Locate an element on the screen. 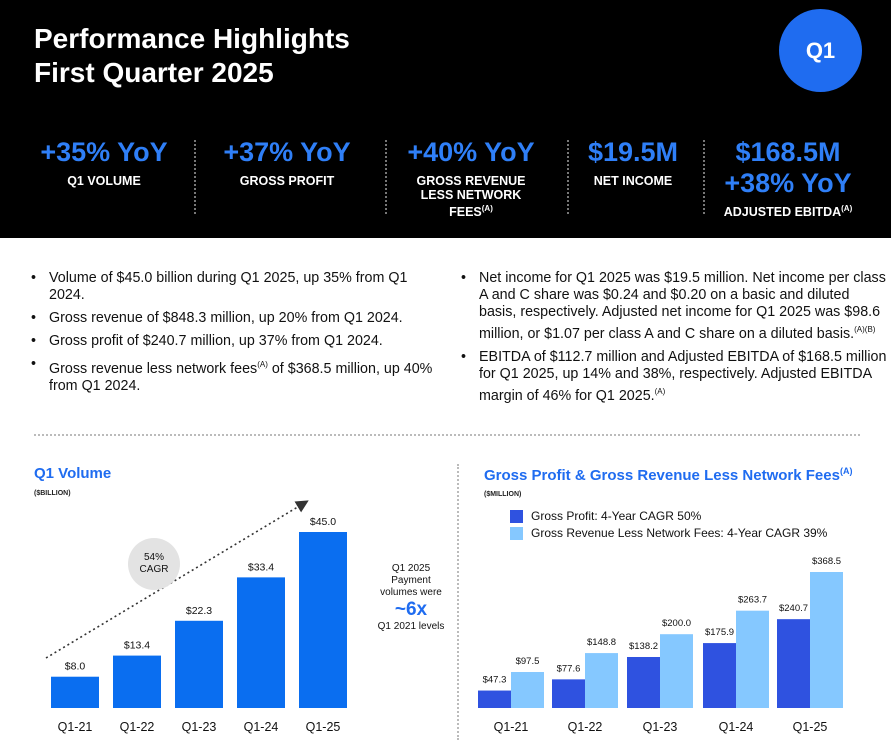  kpi-label: ADJUSTED EBITDA(A) is located at coordinates (788, 210).